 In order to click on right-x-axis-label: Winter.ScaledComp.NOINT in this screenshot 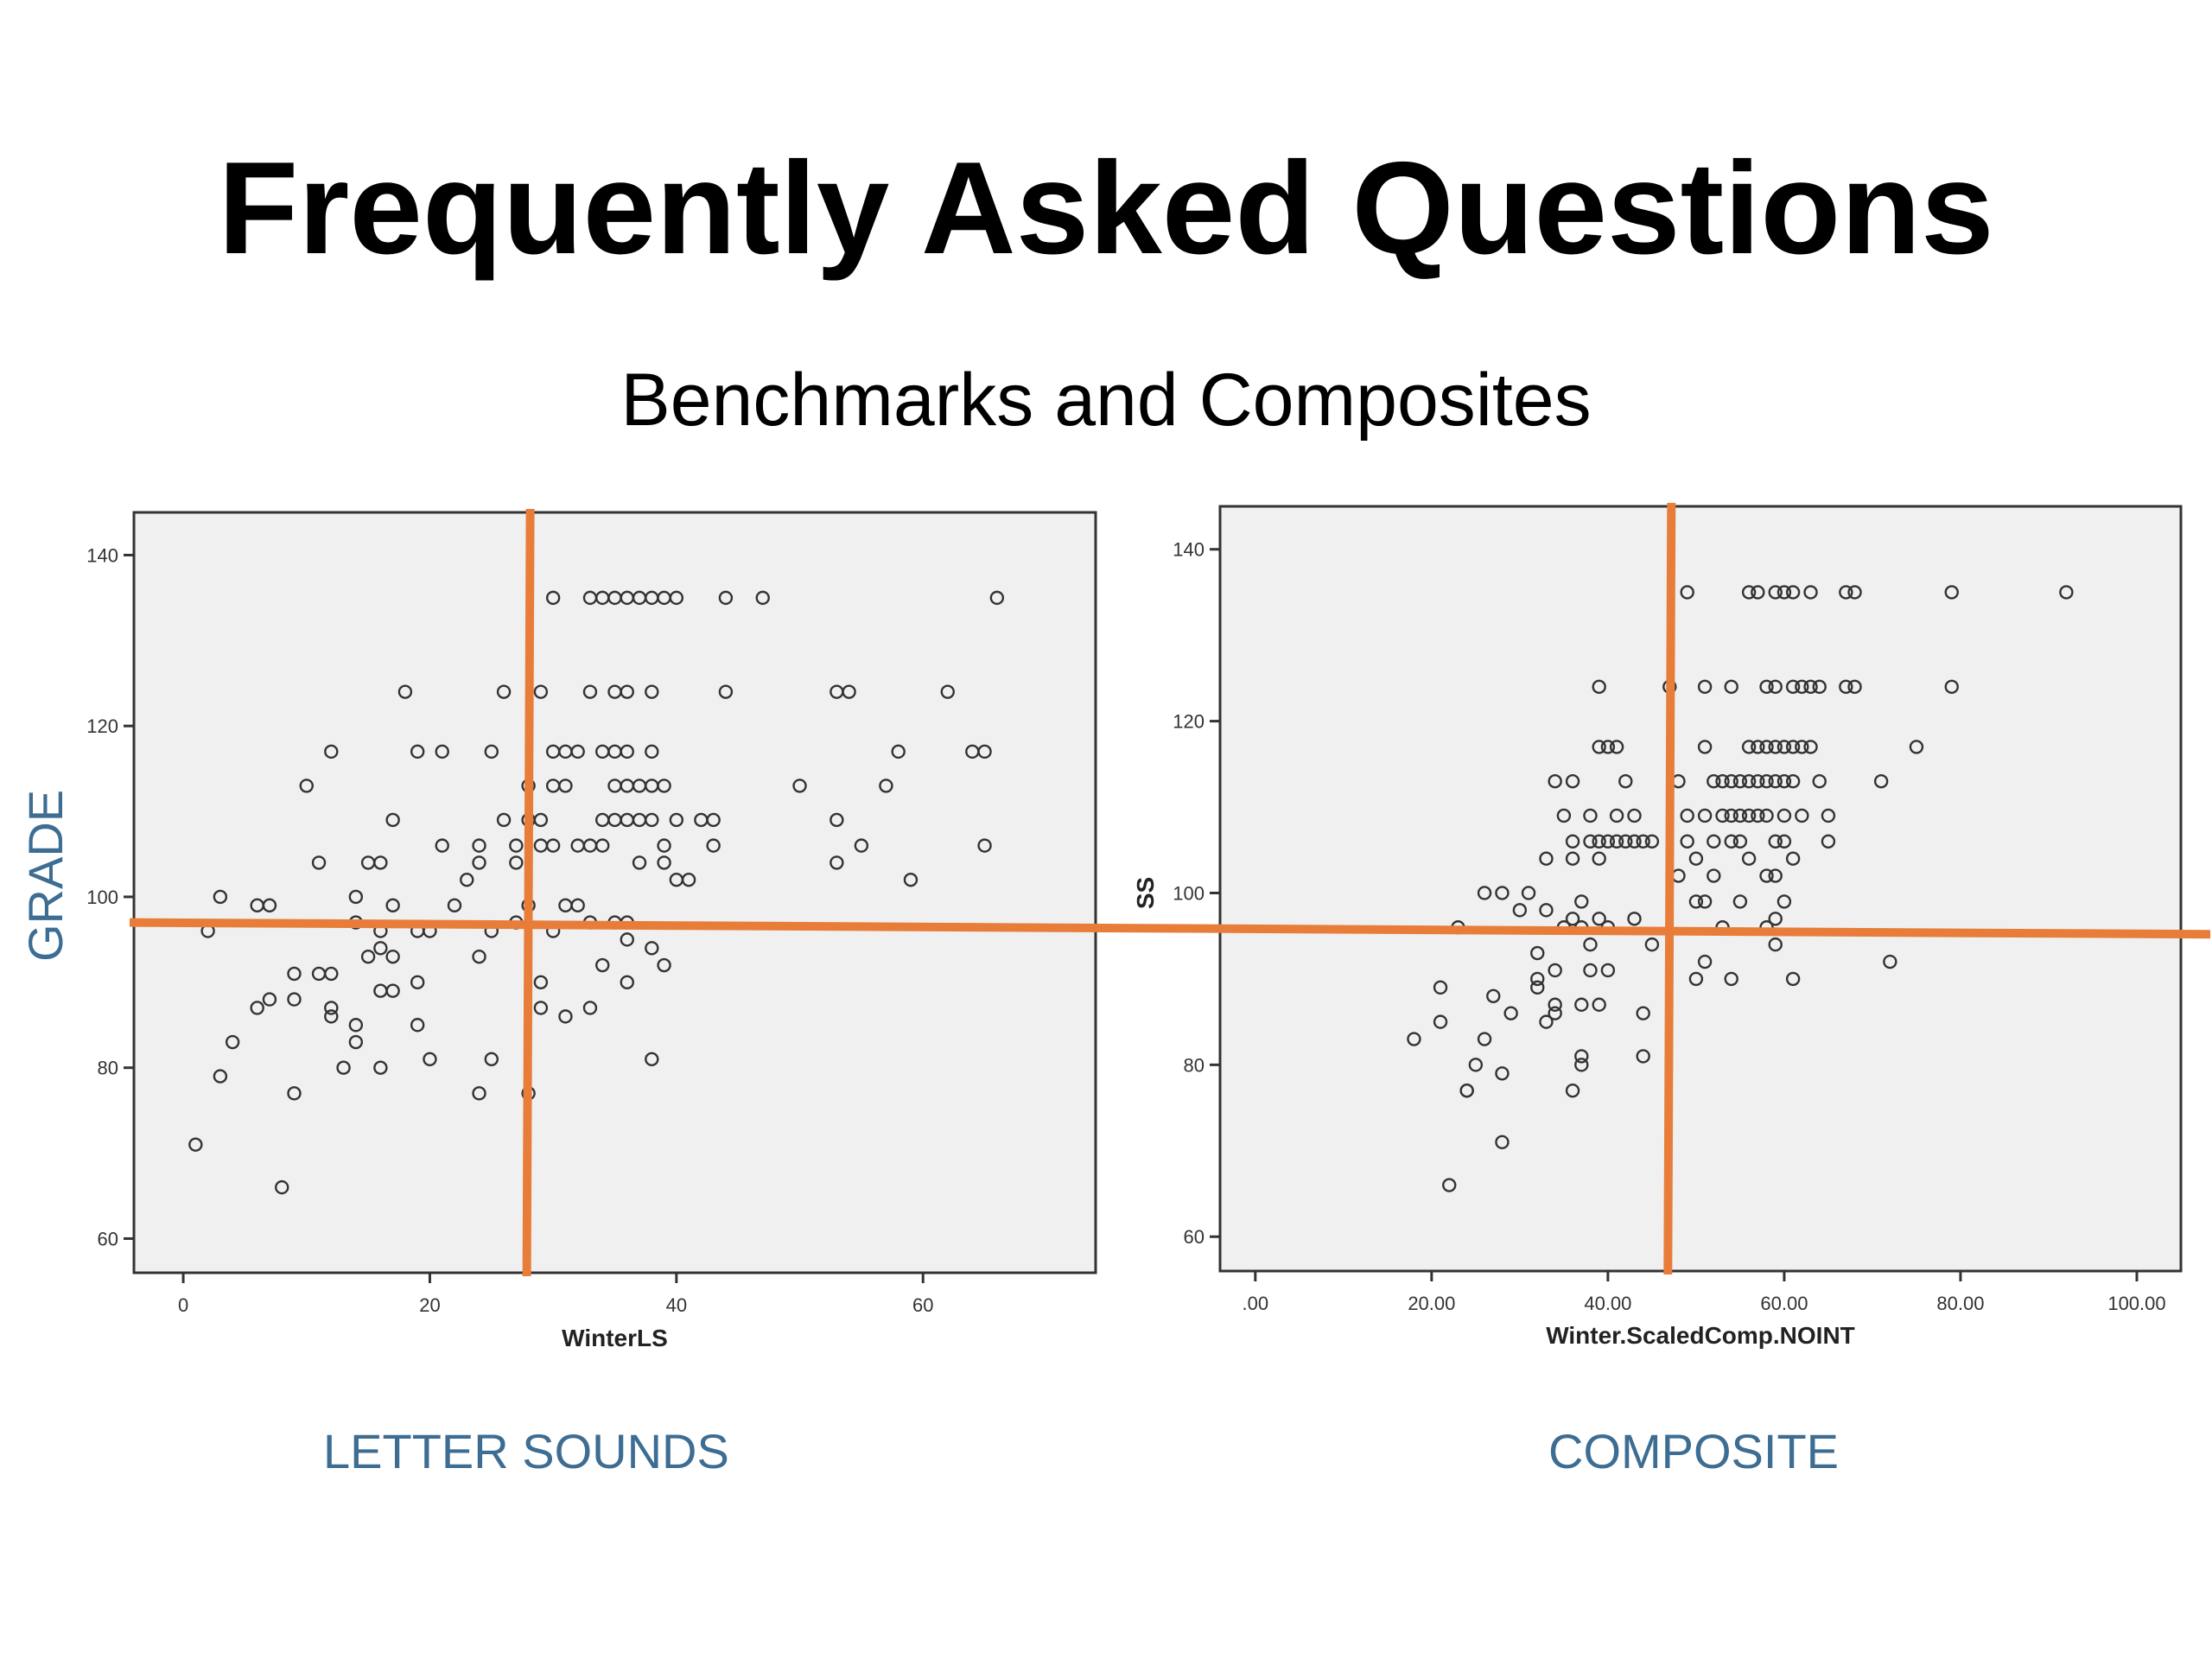, I will do `click(1700, 1335)`.